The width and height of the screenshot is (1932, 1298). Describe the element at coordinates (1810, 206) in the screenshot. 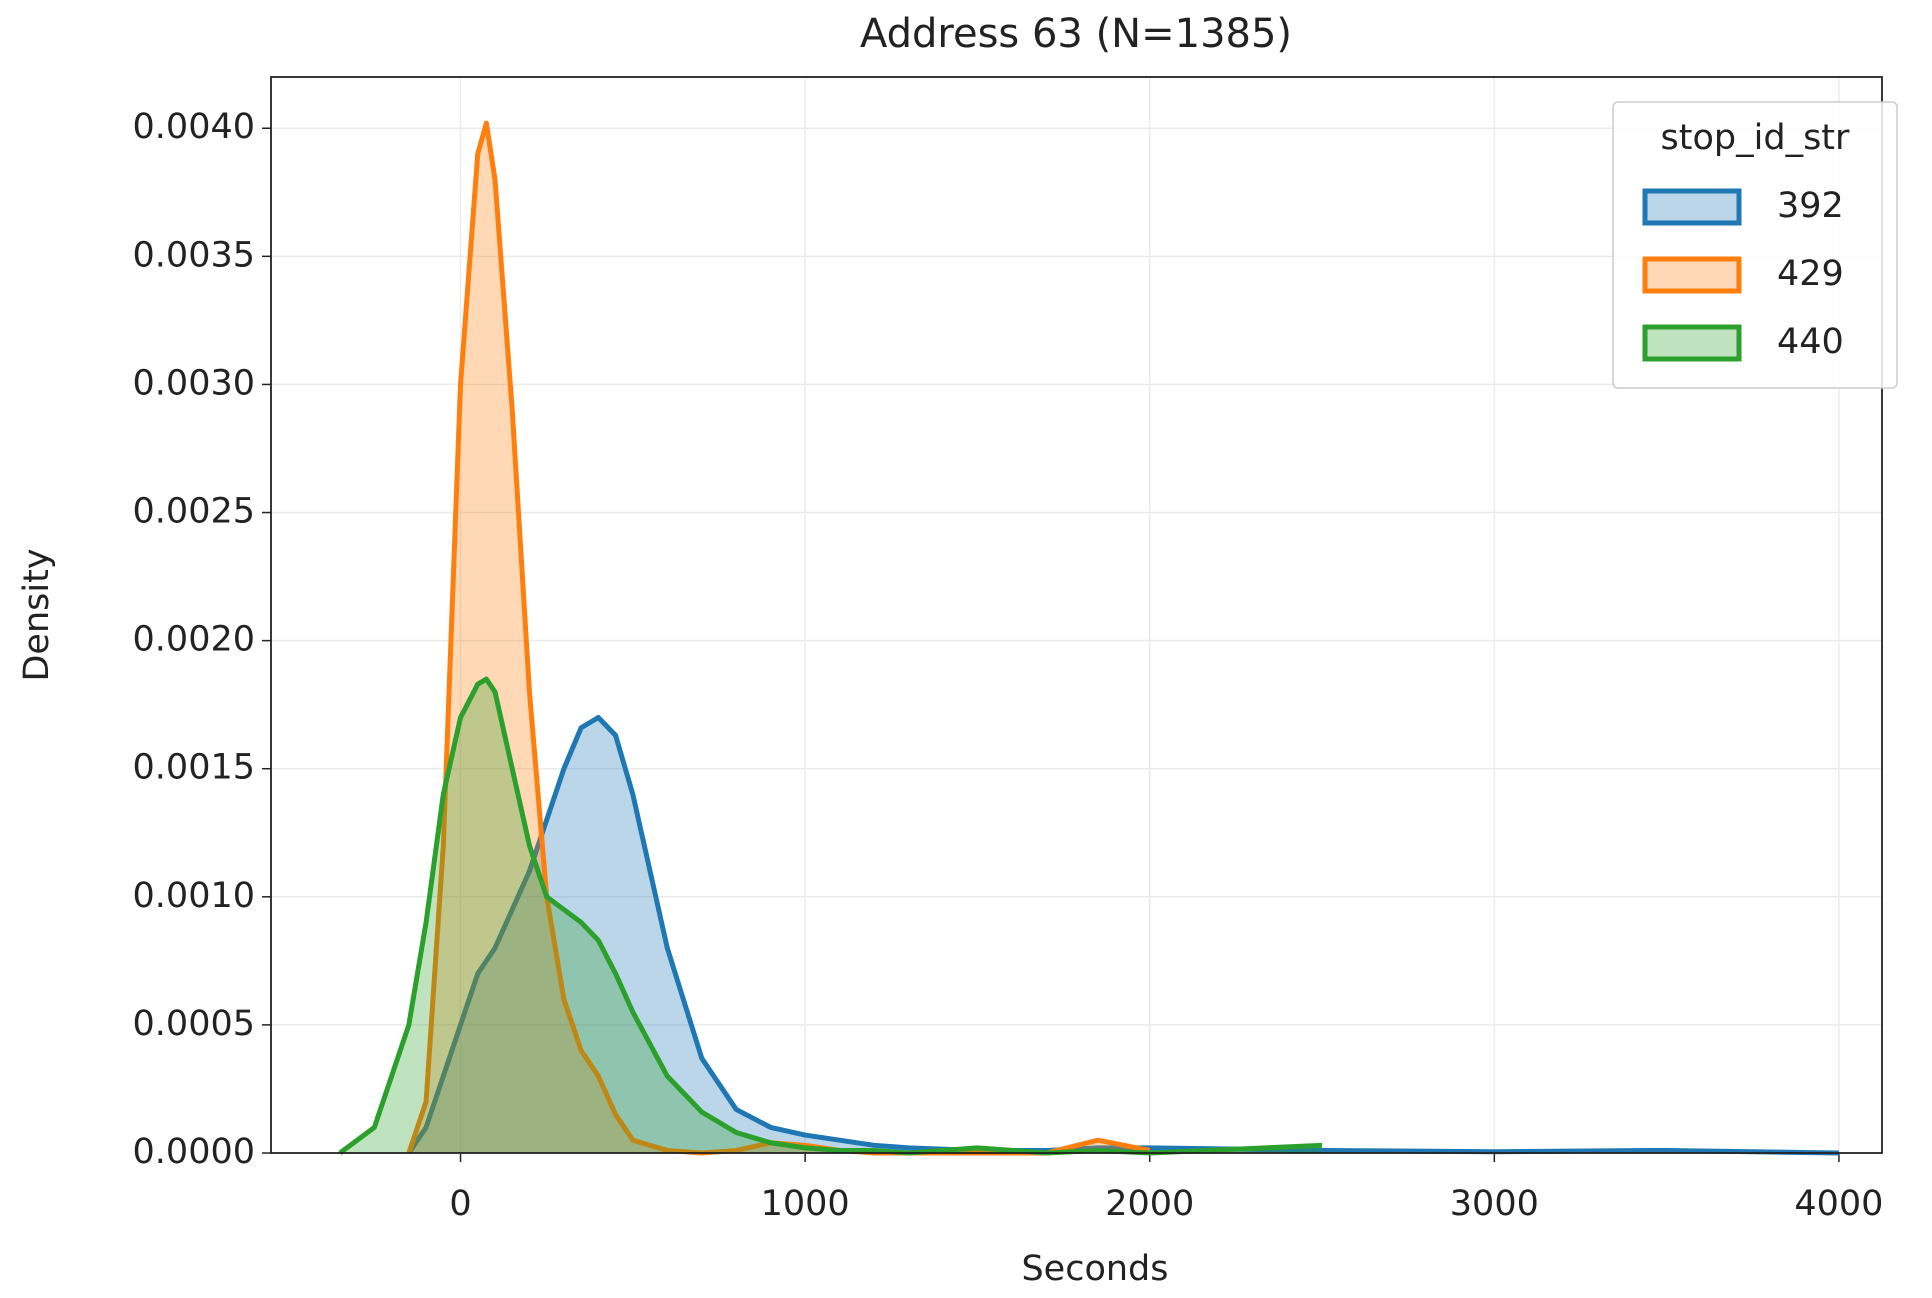

I see `legend-label: 392` at that location.